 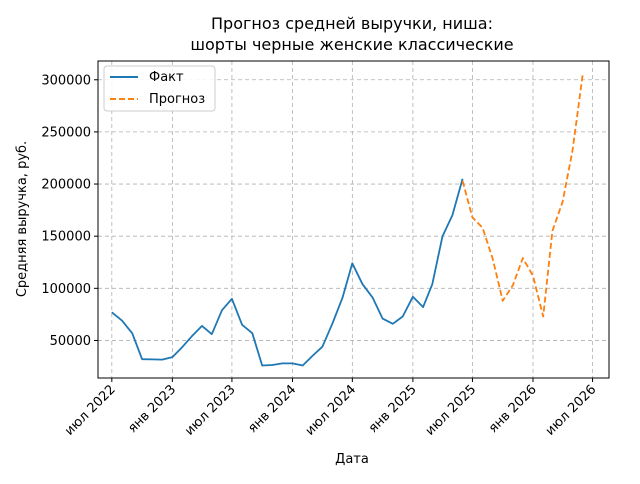 What do you see at coordinates (66, 237) in the screenshot?
I see `y-tick-label: 150000` at bounding box center [66, 237].